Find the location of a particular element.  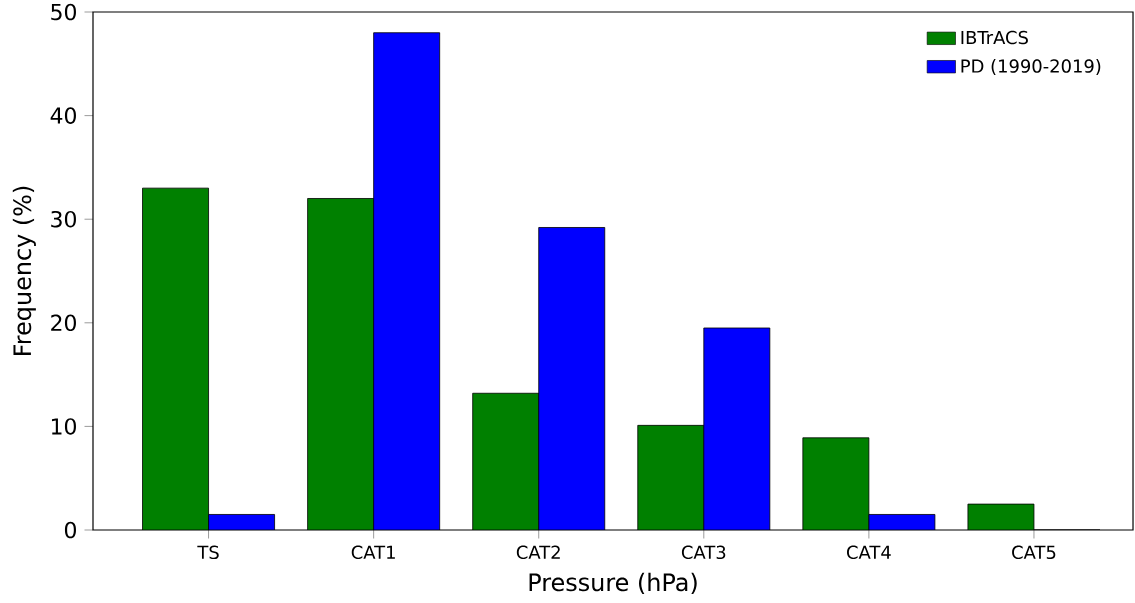

x-tick-label: CAT5 is located at coordinates (1034, 552).